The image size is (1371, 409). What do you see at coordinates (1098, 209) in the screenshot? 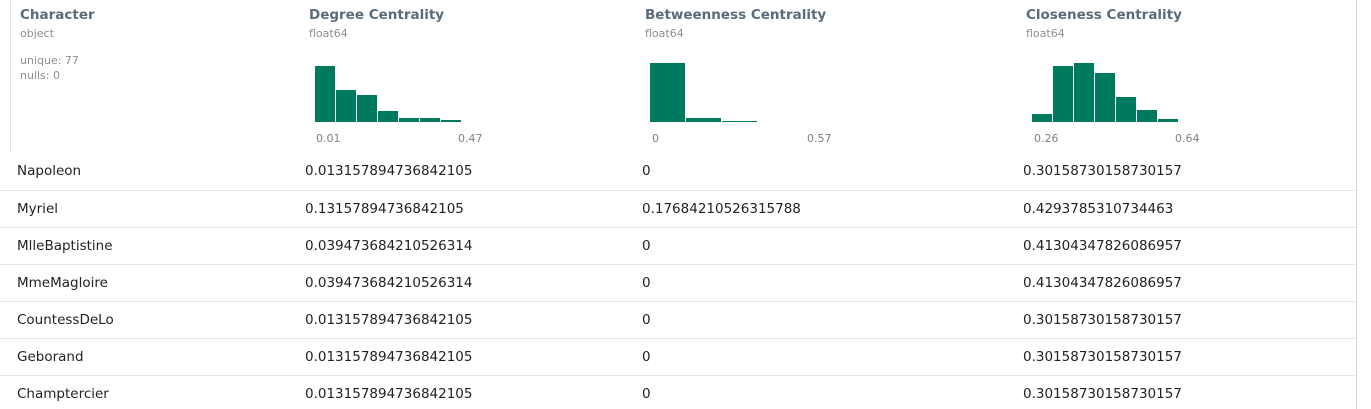
I see `cell-closeness-centrality: 0.4293785310734463` at bounding box center [1098, 209].